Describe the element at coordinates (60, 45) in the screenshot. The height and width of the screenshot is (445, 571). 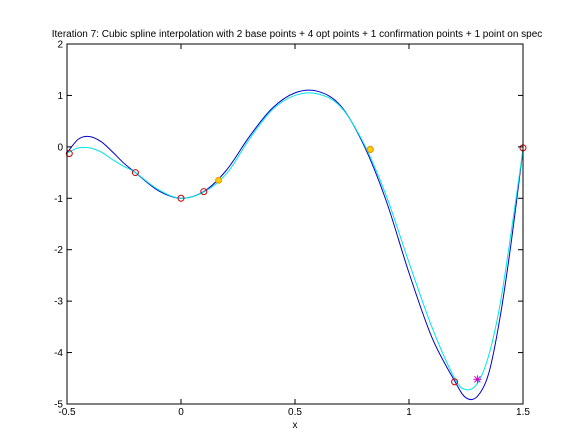
I see `y-tick-label: 2` at that location.